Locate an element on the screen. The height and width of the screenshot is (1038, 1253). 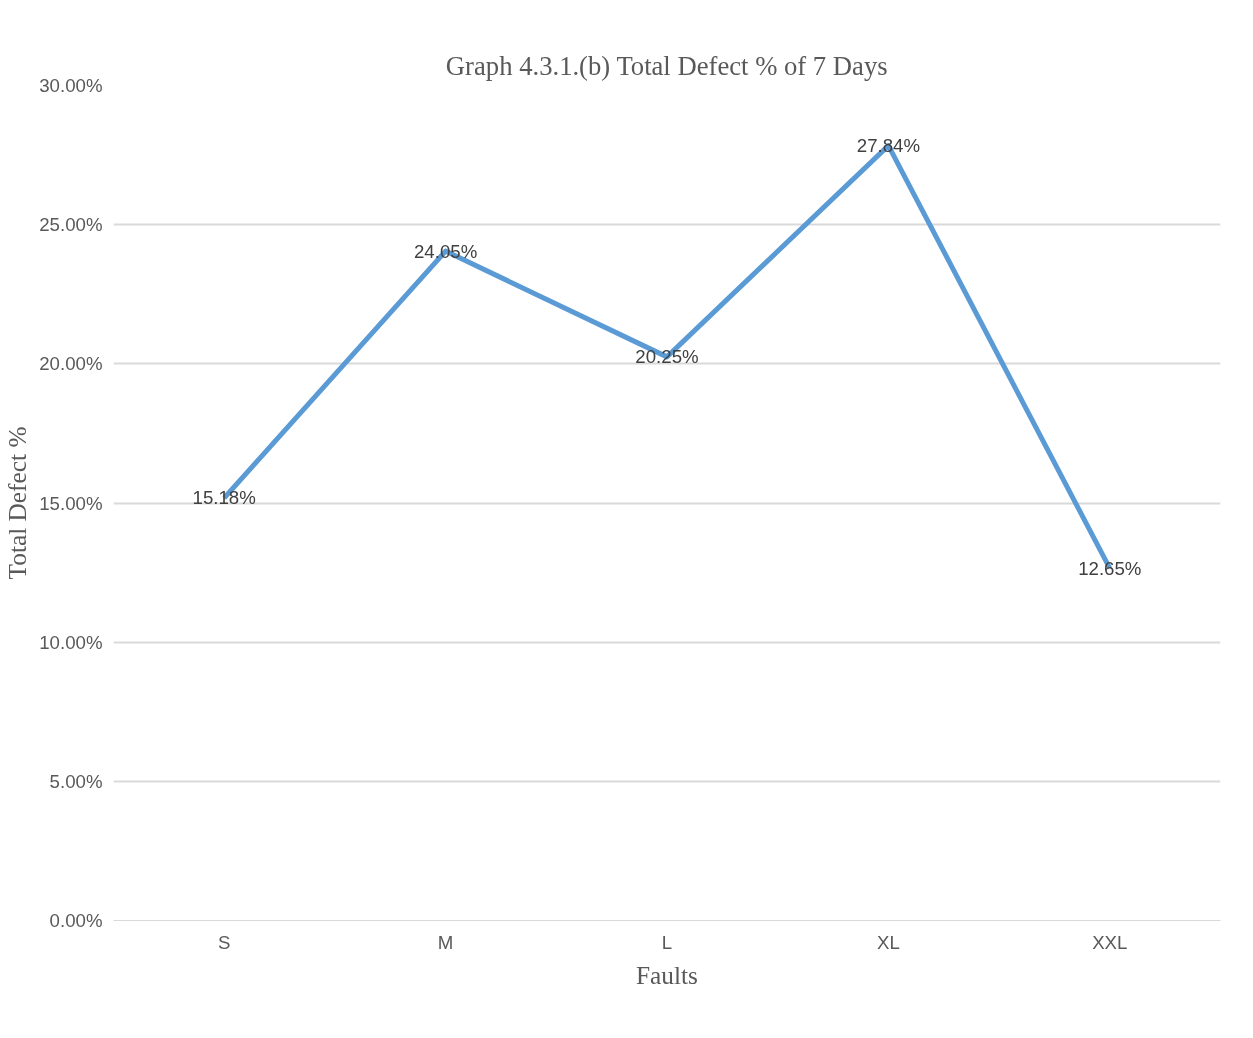
x-tick-label: XL is located at coordinates (888, 942).